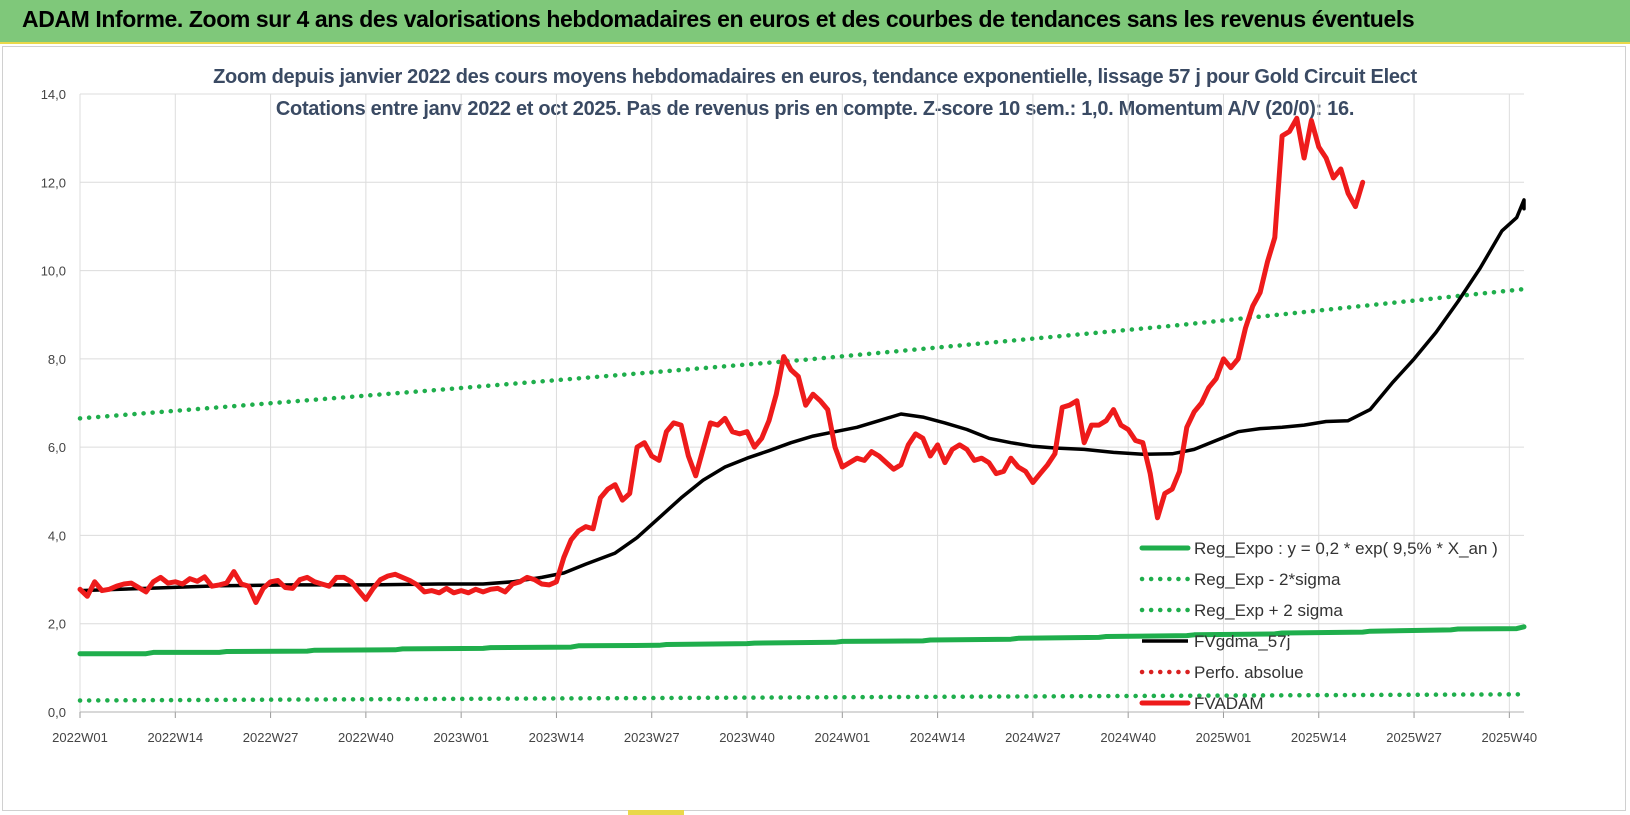 The width and height of the screenshot is (1630, 815). I want to click on series-reg-expo, so click(802, 640).